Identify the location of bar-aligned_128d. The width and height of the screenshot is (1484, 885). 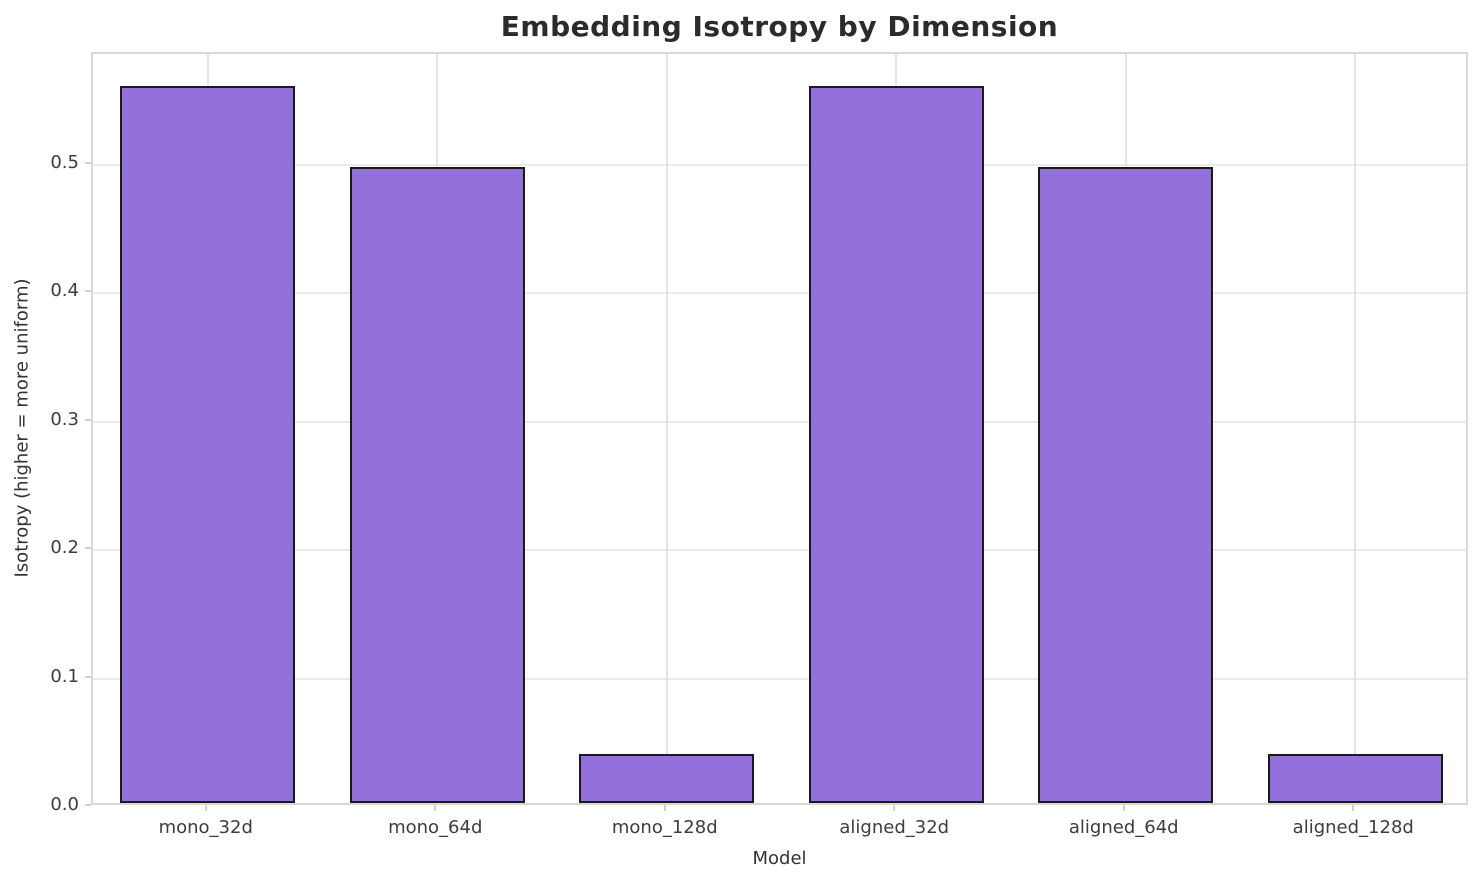
(1355, 778).